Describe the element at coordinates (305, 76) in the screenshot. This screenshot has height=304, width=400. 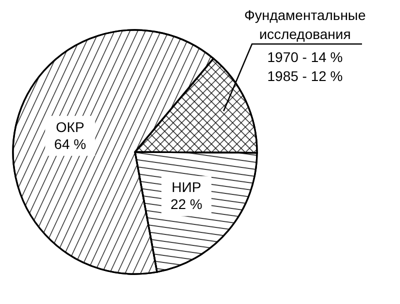
I see `text: 1985 - 12 %` at that location.